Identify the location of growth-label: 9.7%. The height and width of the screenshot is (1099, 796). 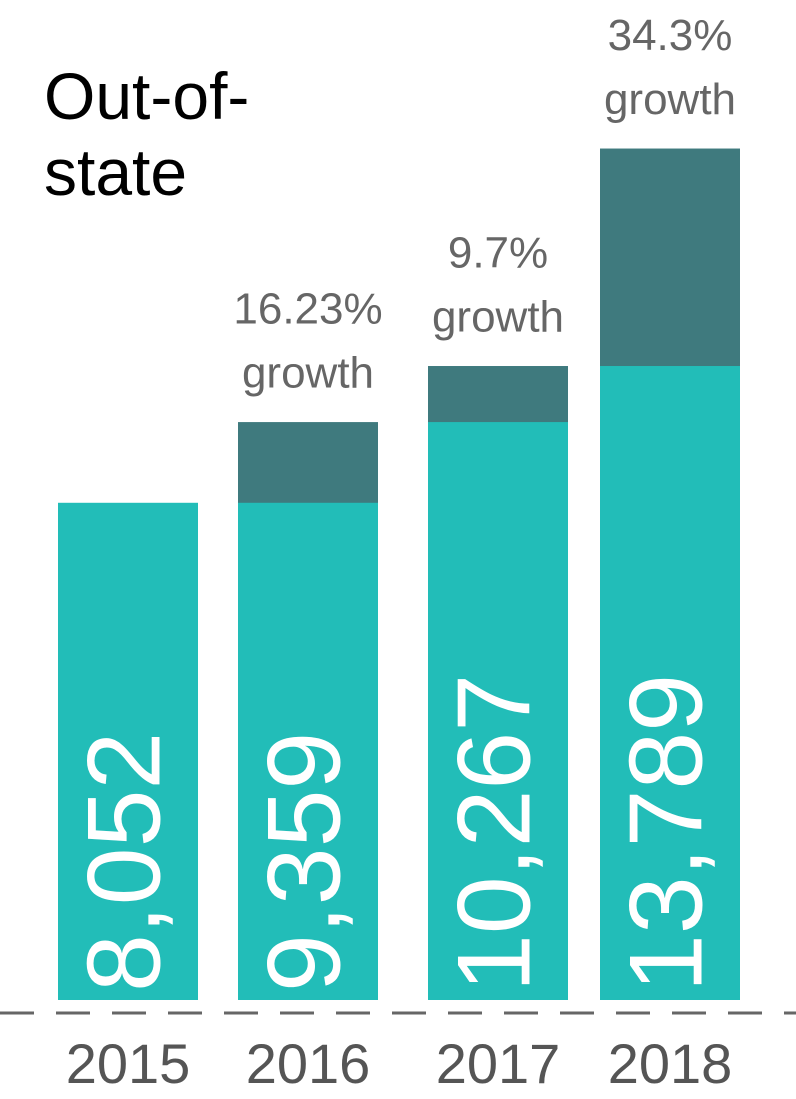
(498, 253).